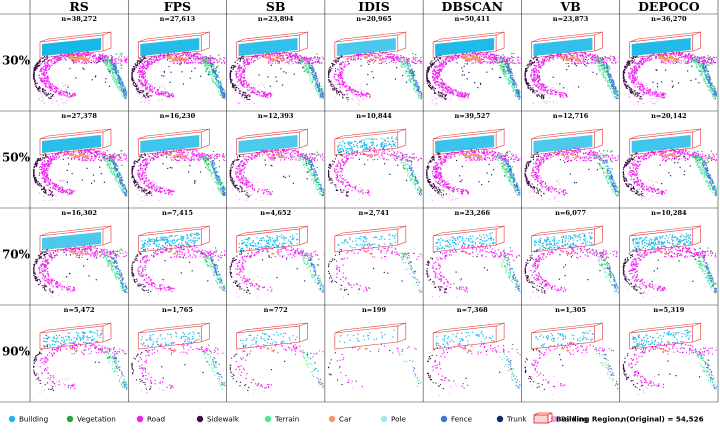 The width and height of the screenshot is (720, 434). Describe the element at coordinates (662, 419) in the screenshot. I see `original-count-label: n(Original) = 54,526` at that location.